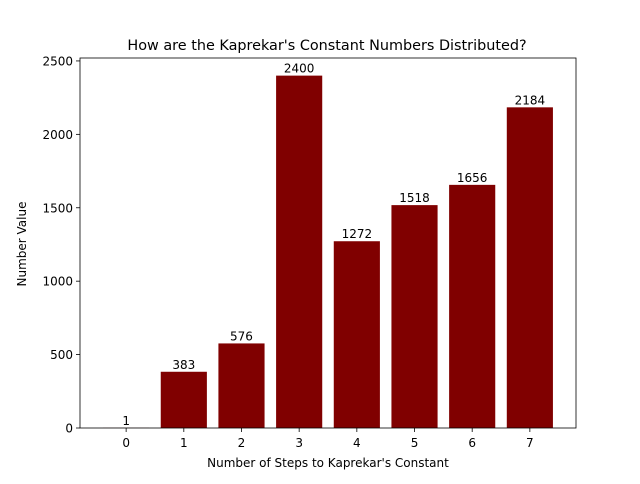 The image size is (640, 484). I want to click on bar-value-label-3: 2400, so click(299, 69).